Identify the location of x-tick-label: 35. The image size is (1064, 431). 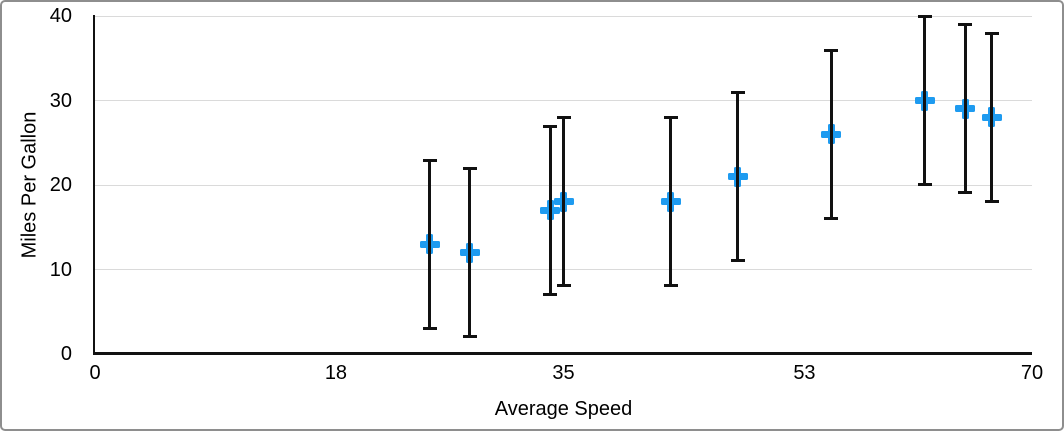
(563, 373).